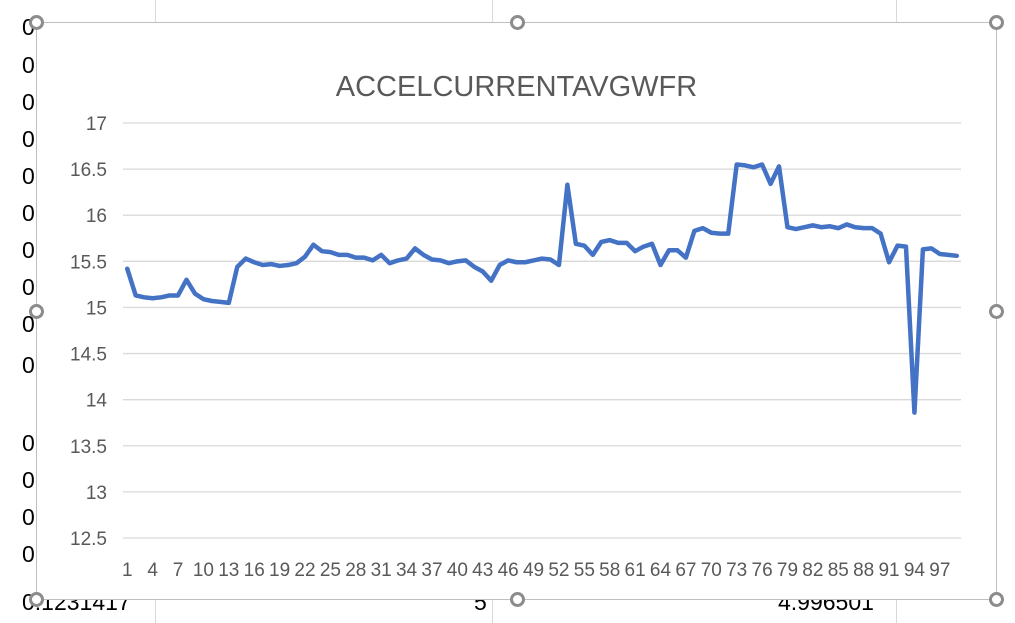  What do you see at coordinates (254, 570) in the screenshot?
I see `x-tick-label: 16` at bounding box center [254, 570].